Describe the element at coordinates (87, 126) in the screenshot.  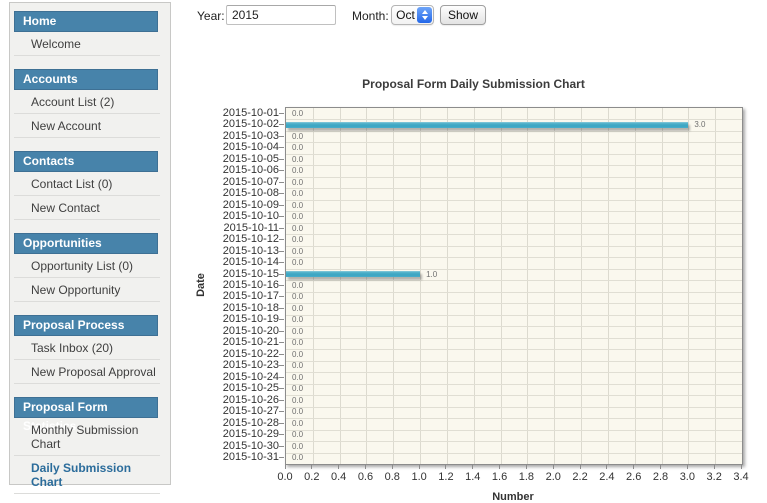
I see `sidebar-item-new-account: New Account` at that location.